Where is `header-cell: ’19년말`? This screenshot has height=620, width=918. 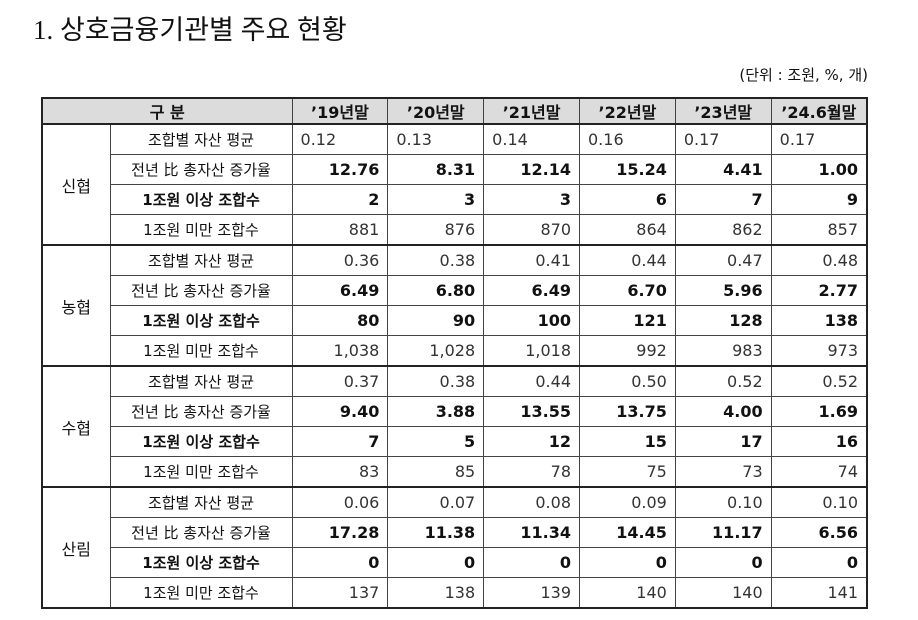
header-cell: ’19년말 is located at coordinates (340, 111).